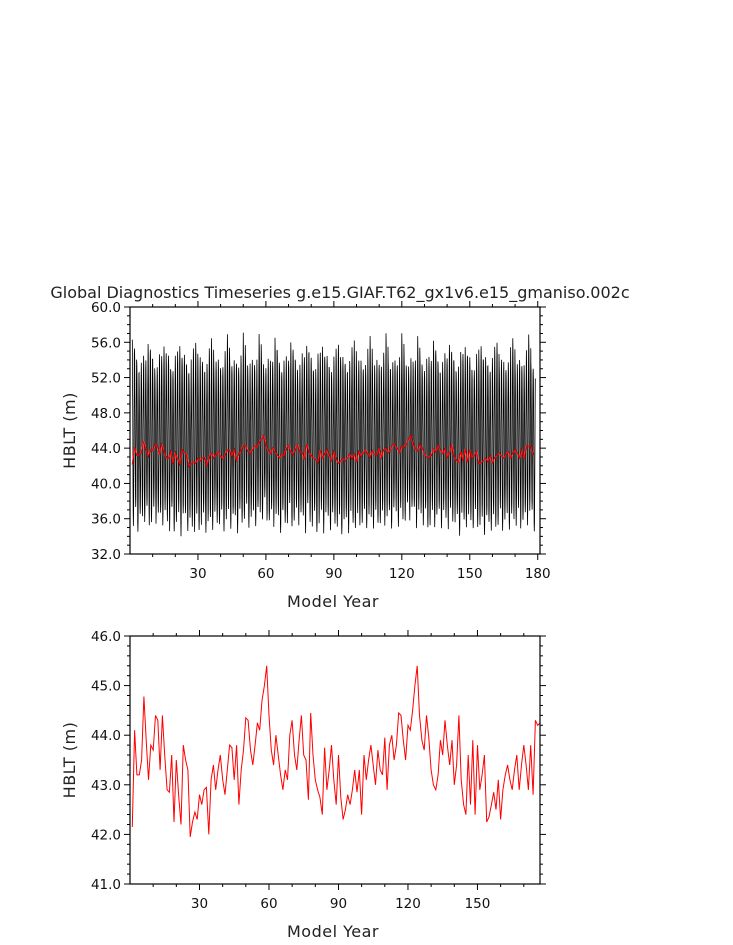 This screenshot has width=733, height=945. What do you see at coordinates (333, 601) in the screenshot?
I see `top-x-axis-label: Model Year` at bounding box center [333, 601].